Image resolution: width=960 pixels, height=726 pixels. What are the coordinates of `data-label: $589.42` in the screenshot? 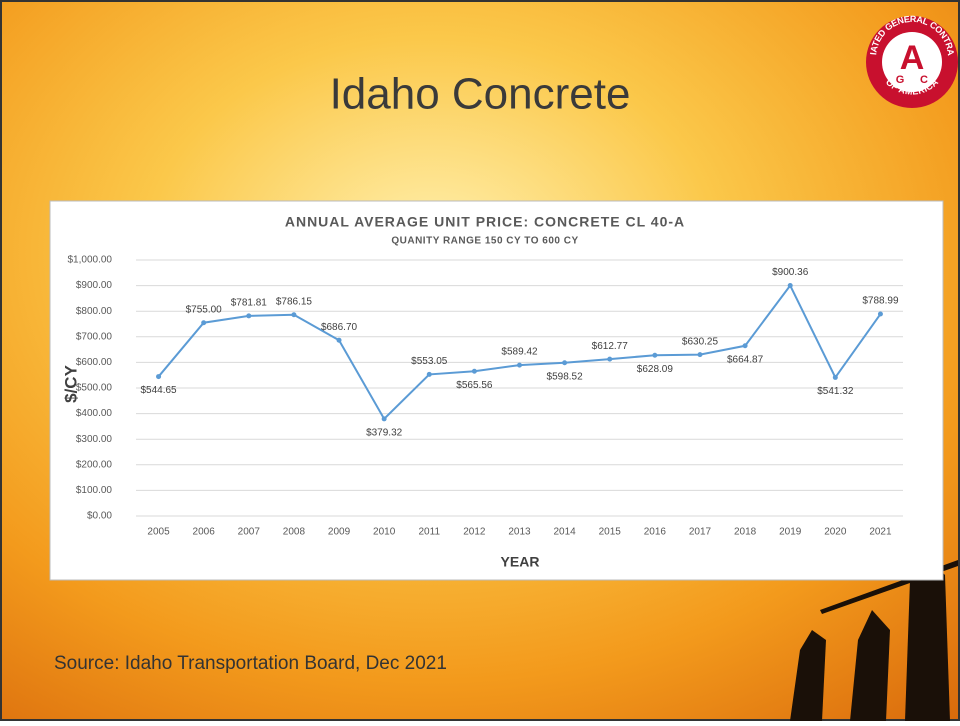 It's located at (519, 352).